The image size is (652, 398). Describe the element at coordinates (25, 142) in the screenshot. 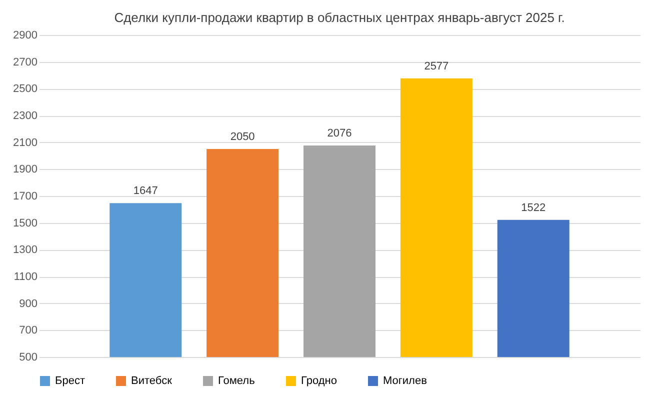

I see `y-tick-label: 2100` at that location.